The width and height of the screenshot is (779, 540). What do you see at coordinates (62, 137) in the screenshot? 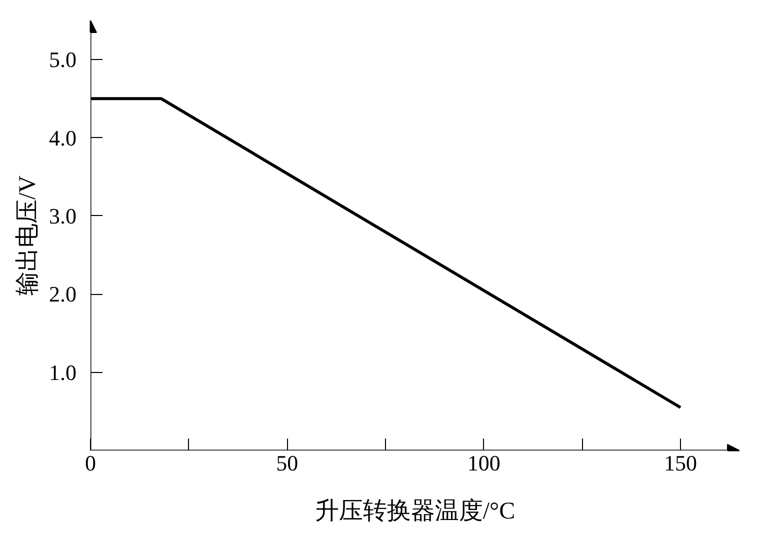
I see `y-tick-label: 4.0` at bounding box center [62, 137].